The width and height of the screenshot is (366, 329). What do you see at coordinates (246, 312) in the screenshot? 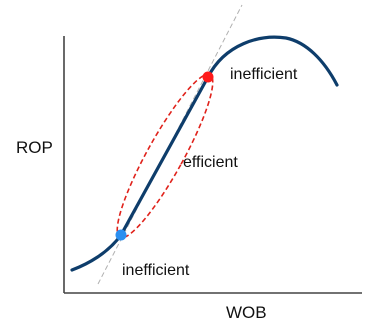
I see `x-axis-label: WOB` at bounding box center [246, 312].